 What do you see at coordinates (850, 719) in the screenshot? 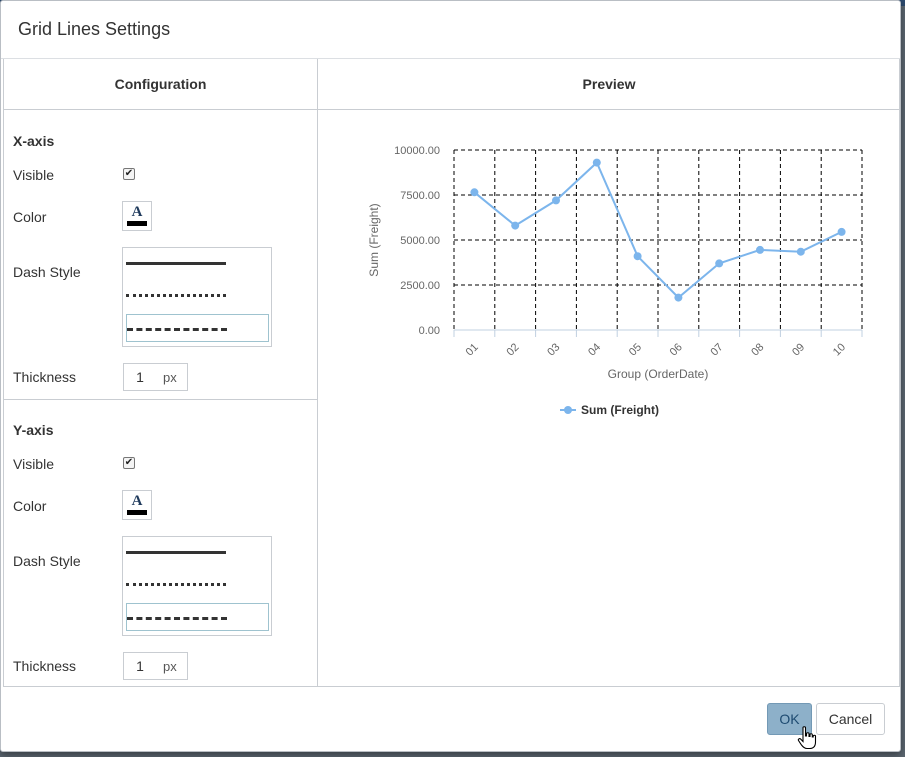
I see `cancel-button: Cancel` at bounding box center [850, 719].